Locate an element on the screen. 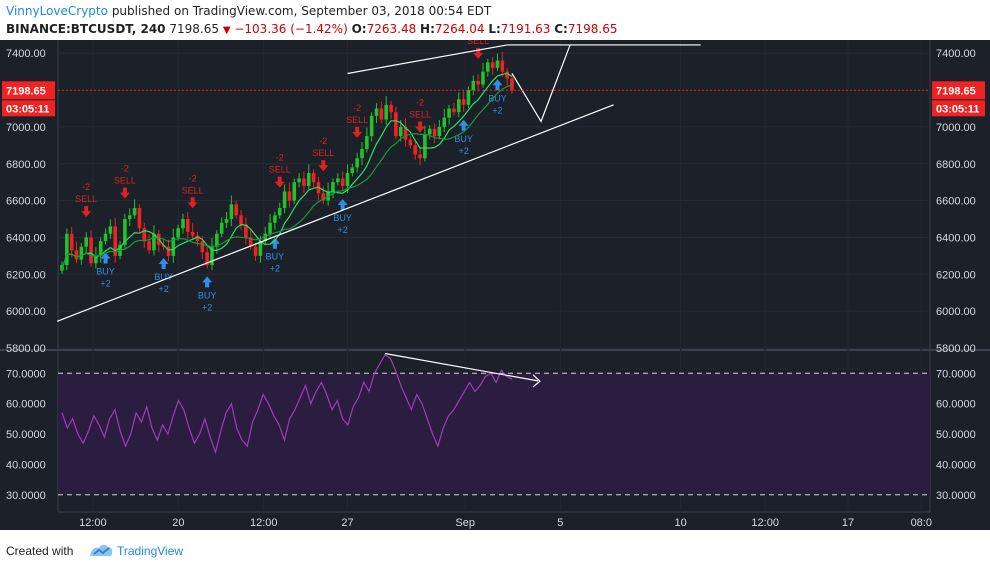 This screenshot has width=990, height=569. price-label-left-bg is located at coordinates (28, 90).